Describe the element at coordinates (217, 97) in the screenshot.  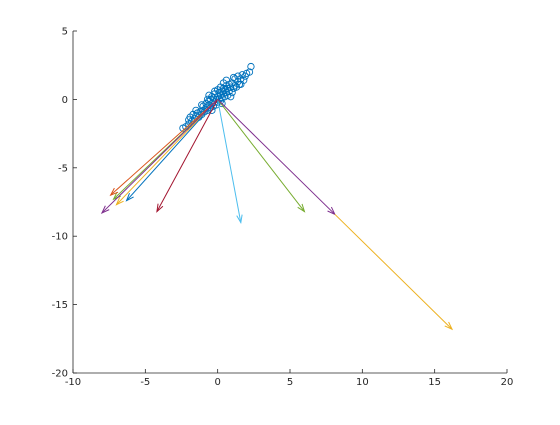
I see `scatter-series` at that location.